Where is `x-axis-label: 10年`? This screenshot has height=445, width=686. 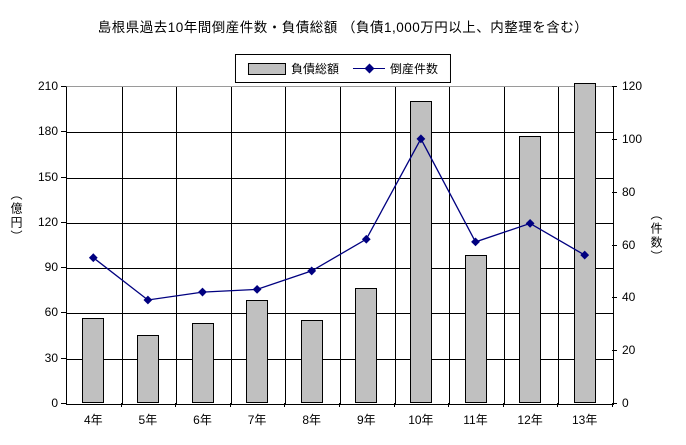 x-axis-label: 10年 is located at coordinates (421, 420).